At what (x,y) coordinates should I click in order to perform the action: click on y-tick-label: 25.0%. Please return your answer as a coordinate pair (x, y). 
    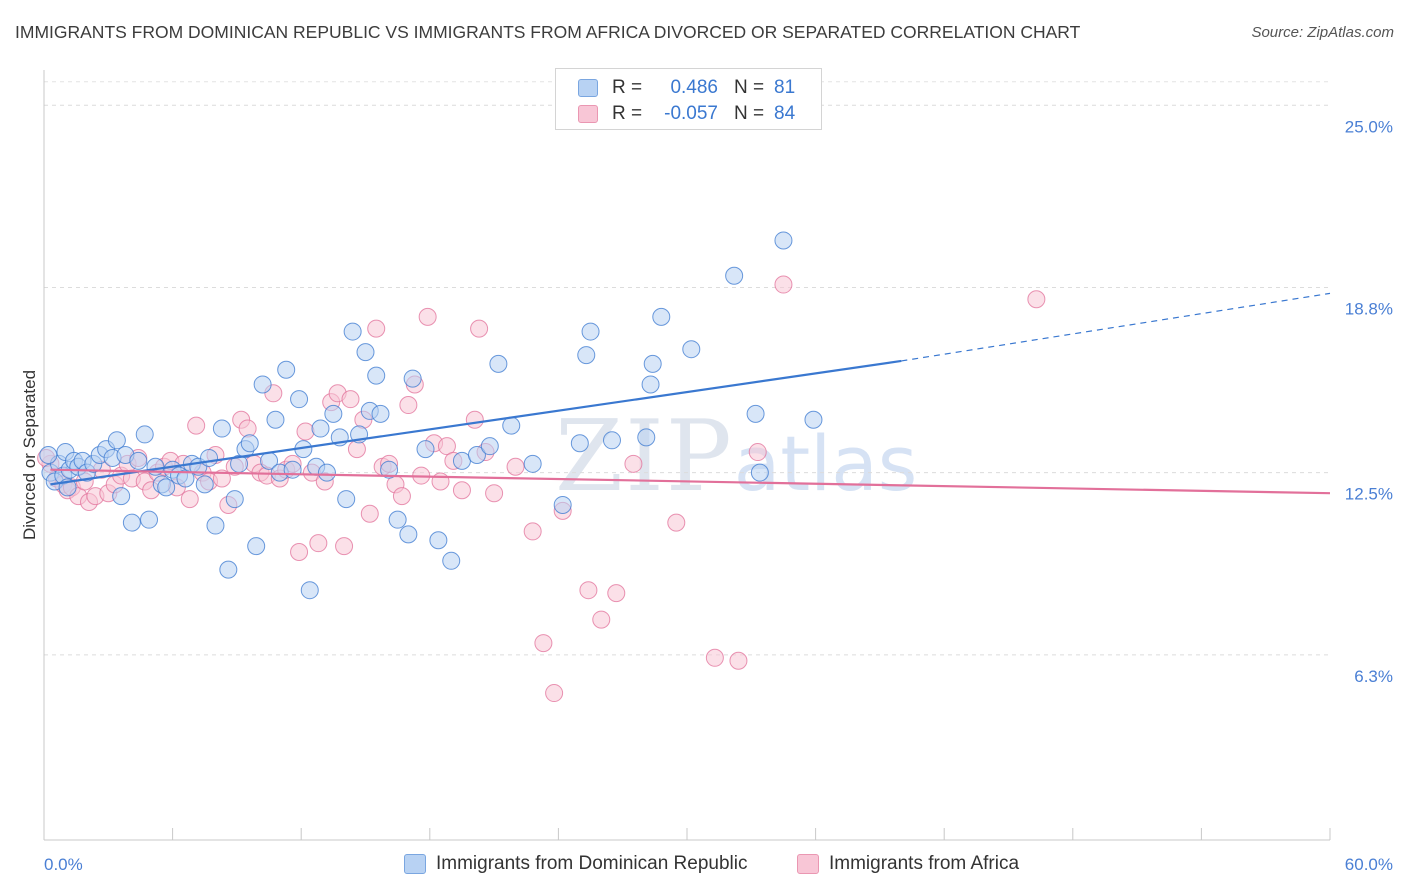
    Looking at the image, I should click on (1369, 126).